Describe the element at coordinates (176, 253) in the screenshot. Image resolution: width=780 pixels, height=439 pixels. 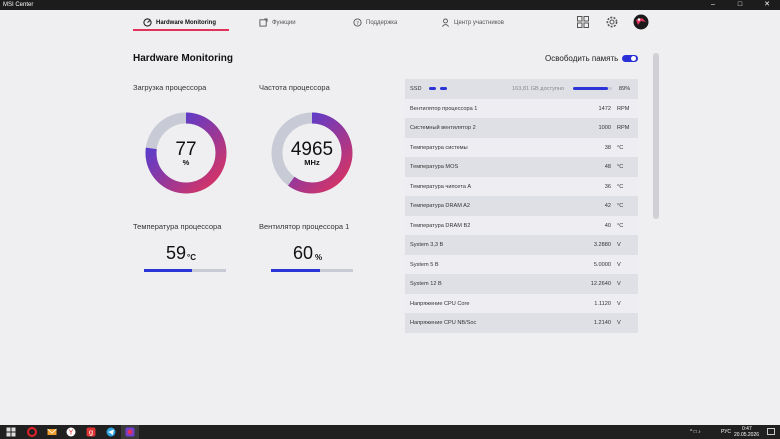
I see `cpu-temp-value: 59` at that location.